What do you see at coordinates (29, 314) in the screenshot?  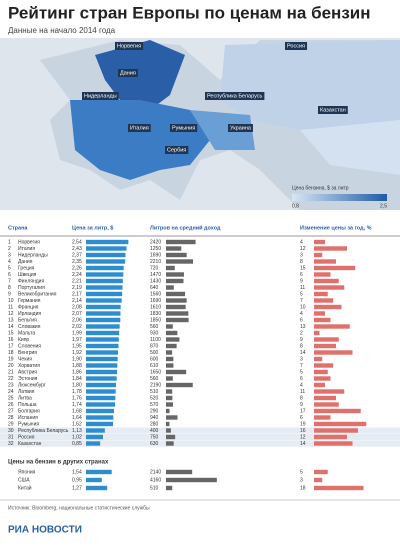 I see `country: Ирландия` at bounding box center [29, 314].